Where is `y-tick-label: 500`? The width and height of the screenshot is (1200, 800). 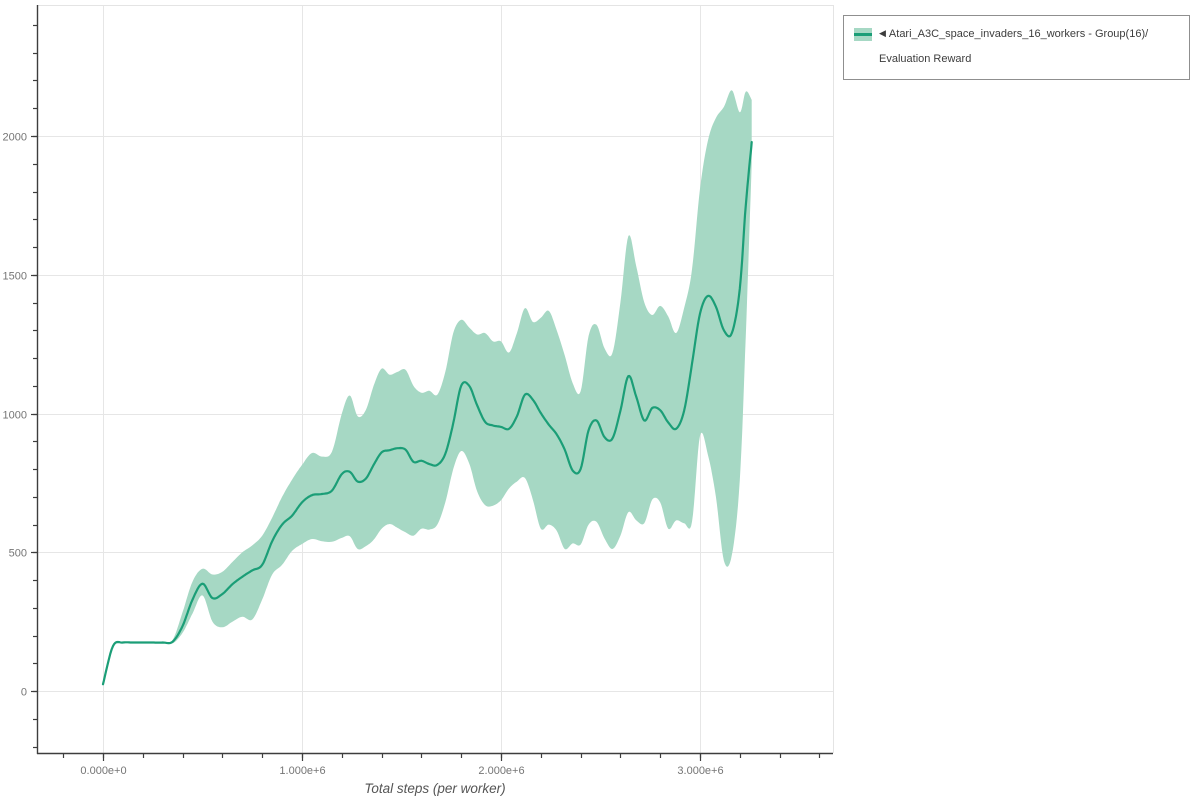
y-tick-label: 500 is located at coordinates (18, 553).